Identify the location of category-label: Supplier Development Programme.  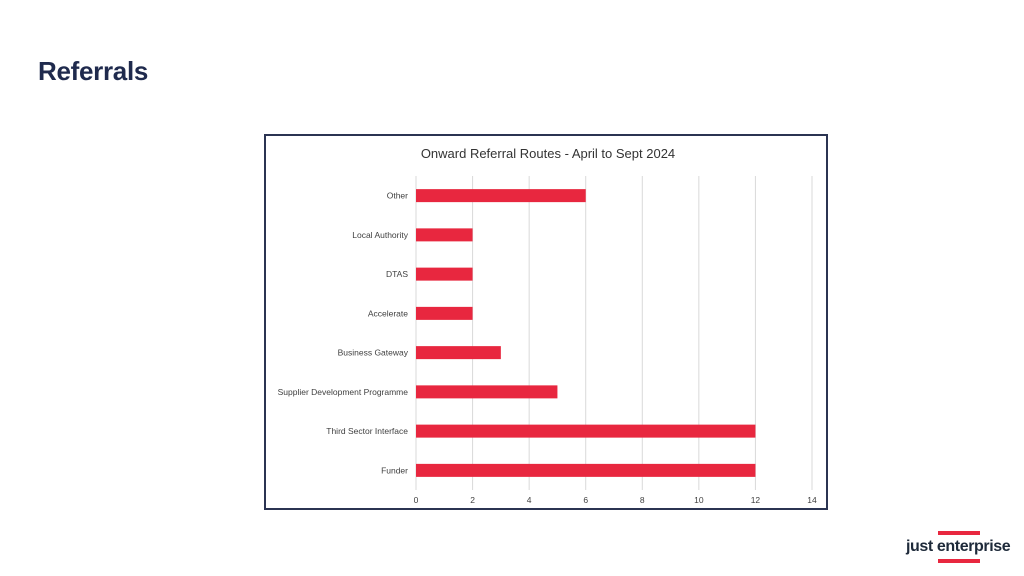
(343, 392).